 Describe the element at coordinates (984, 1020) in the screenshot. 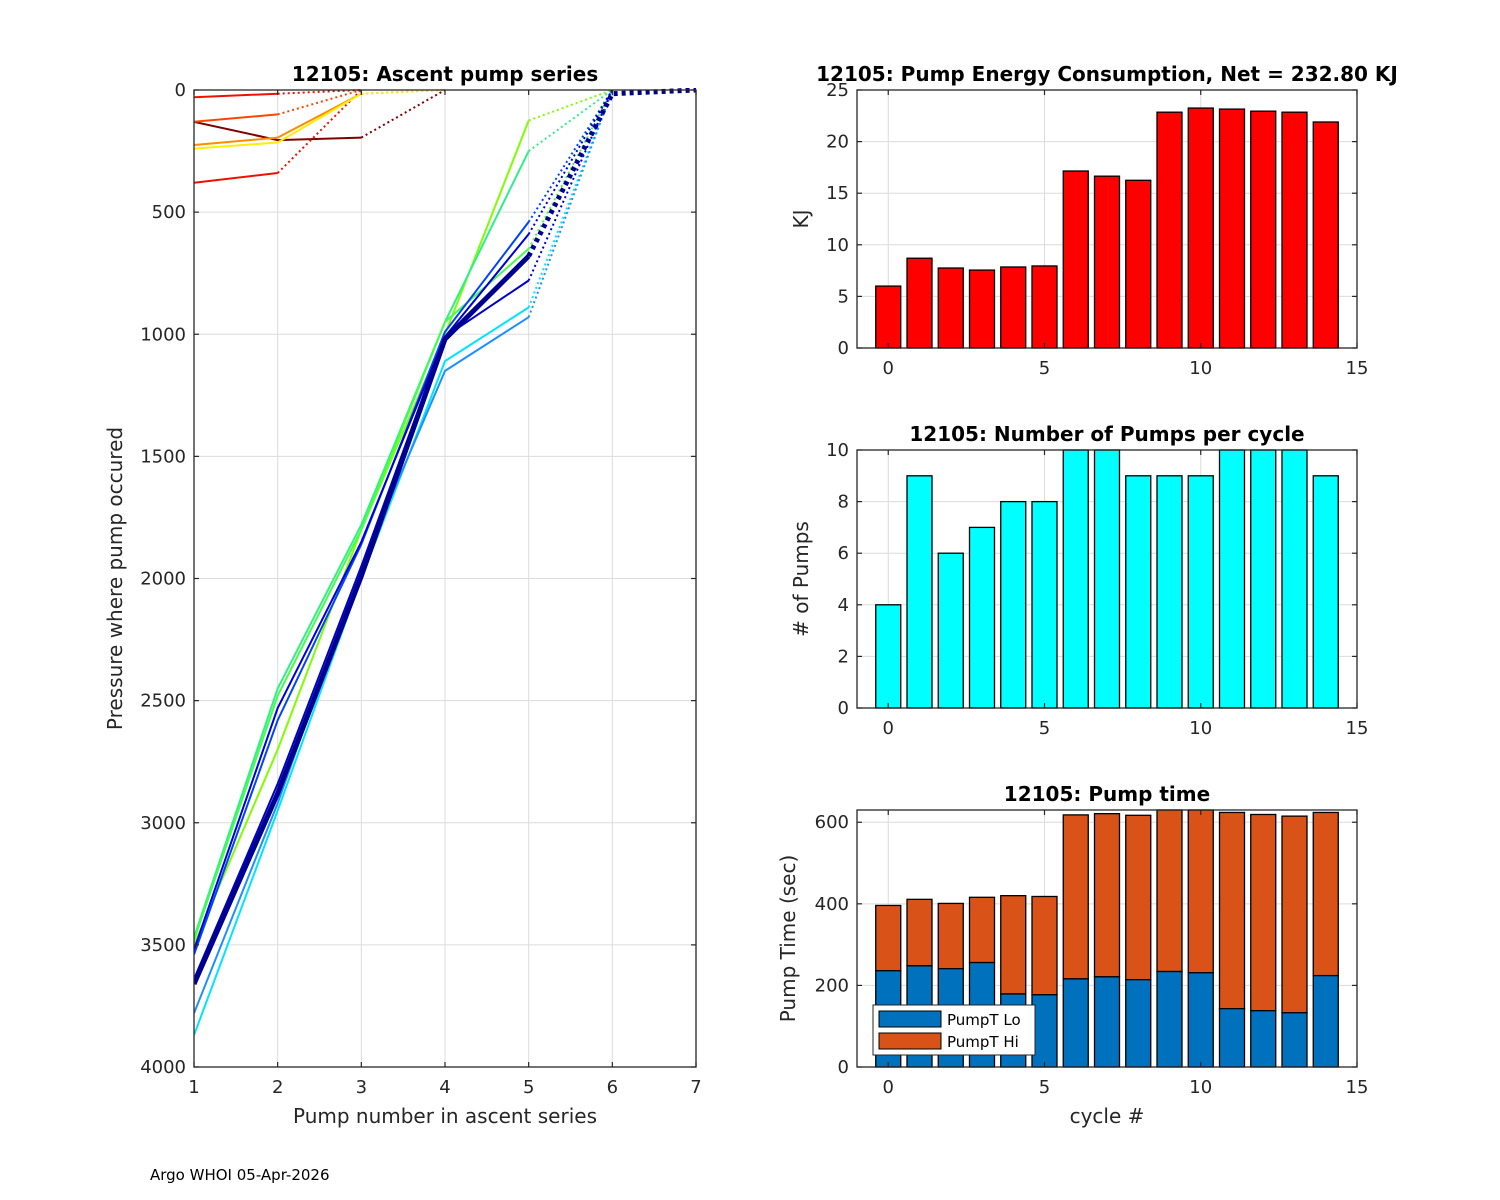

I see `legend-label-0: PumpT Lo` at that location.